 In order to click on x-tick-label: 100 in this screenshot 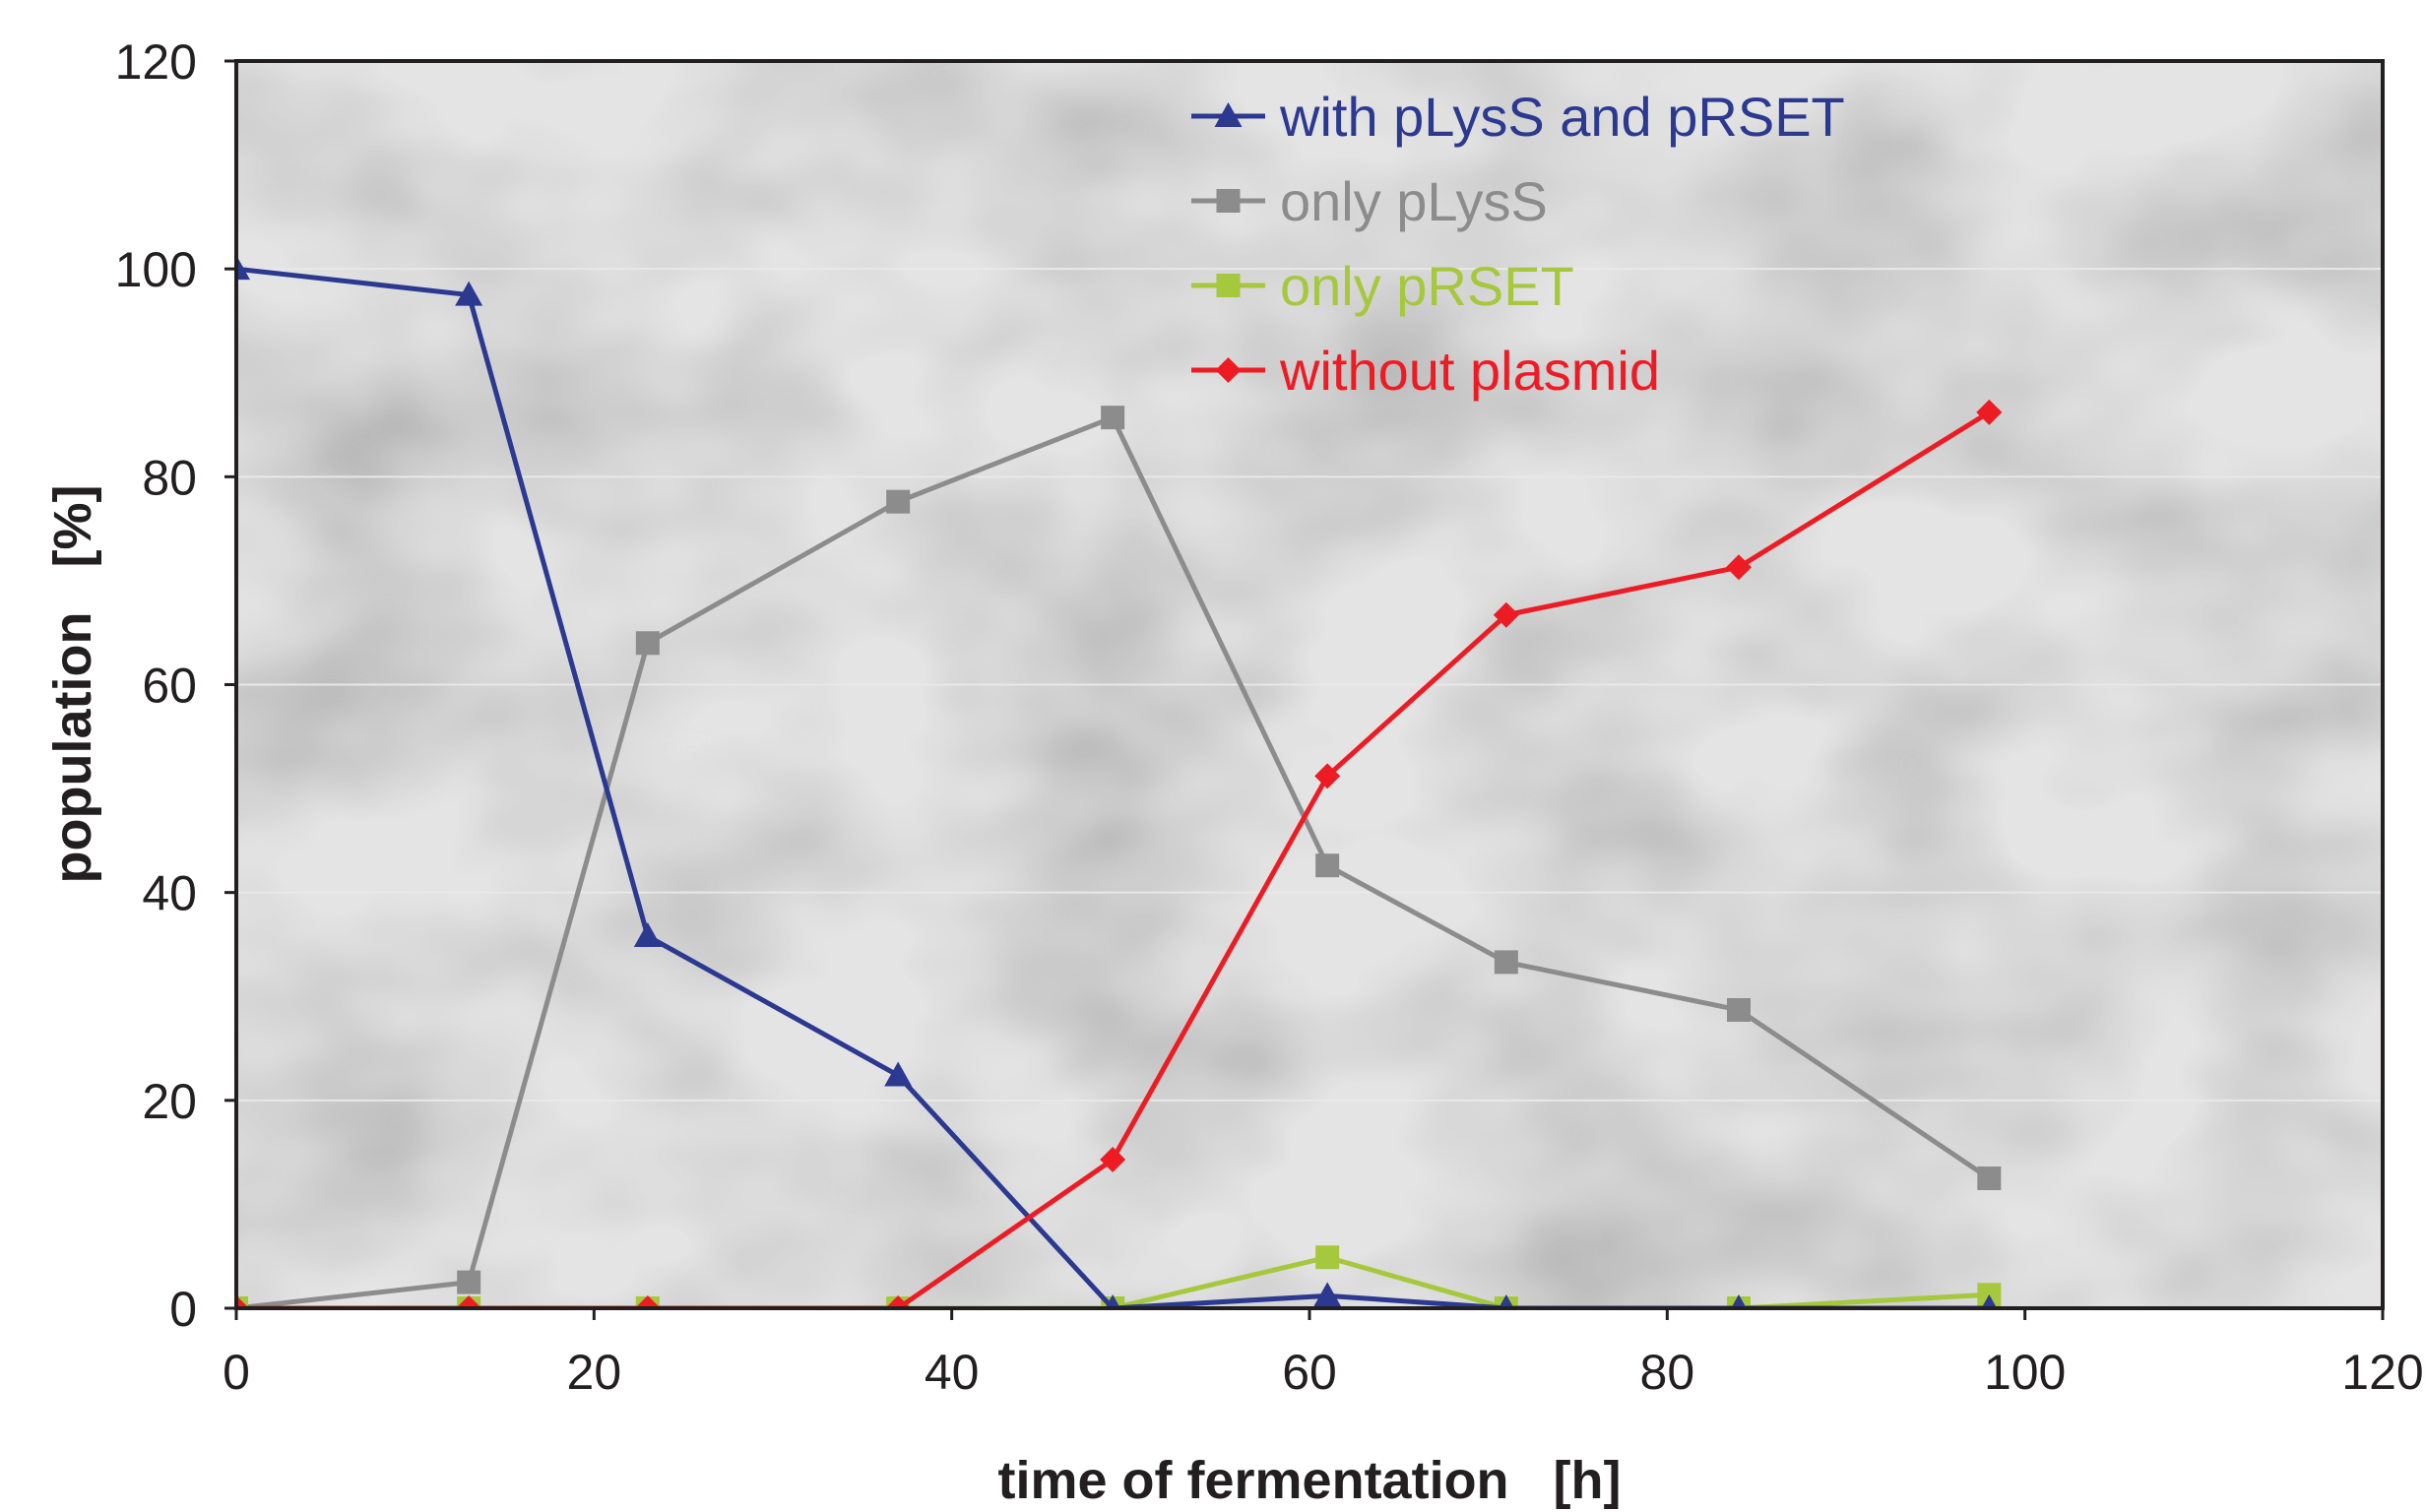, I will do `click(2025, 1372)`.